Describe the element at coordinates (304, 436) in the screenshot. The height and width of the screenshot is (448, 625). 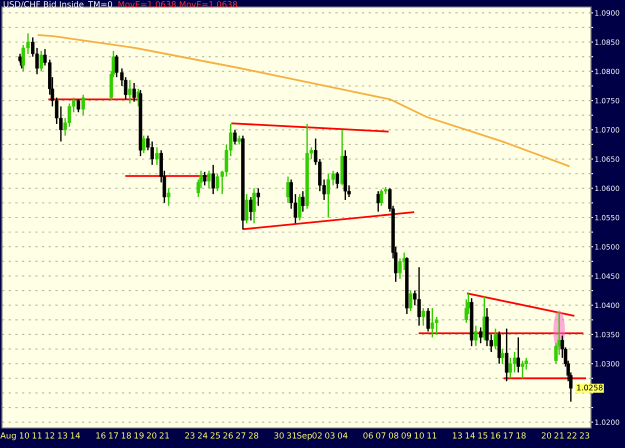
I see `x-tick-label: Sep` at that location.